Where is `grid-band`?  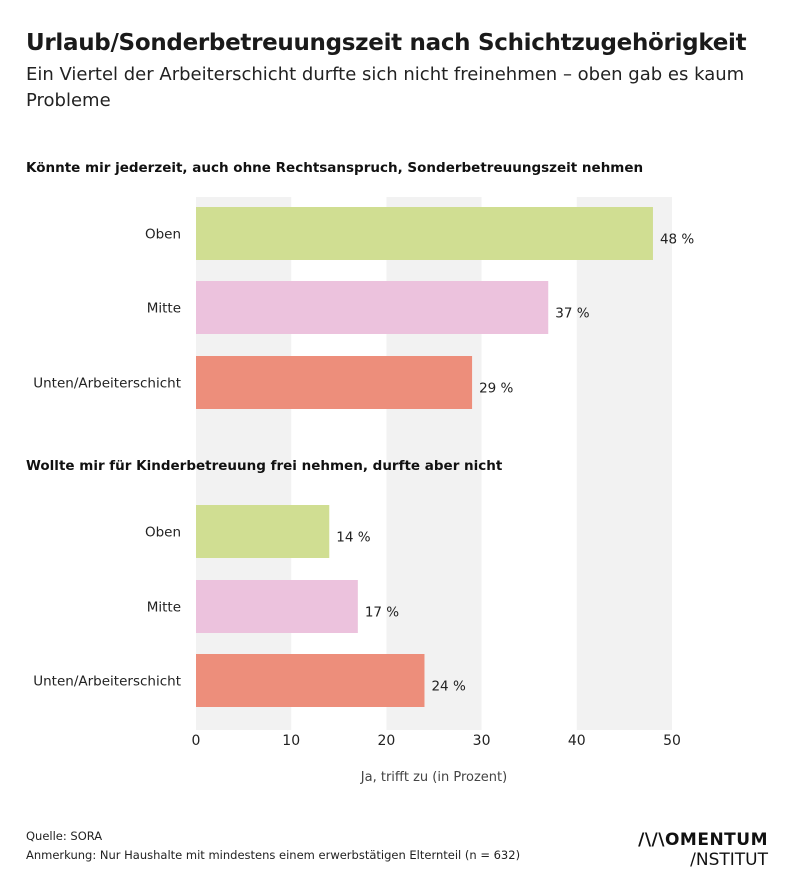
grid-band is located at coordinates (624, 463).